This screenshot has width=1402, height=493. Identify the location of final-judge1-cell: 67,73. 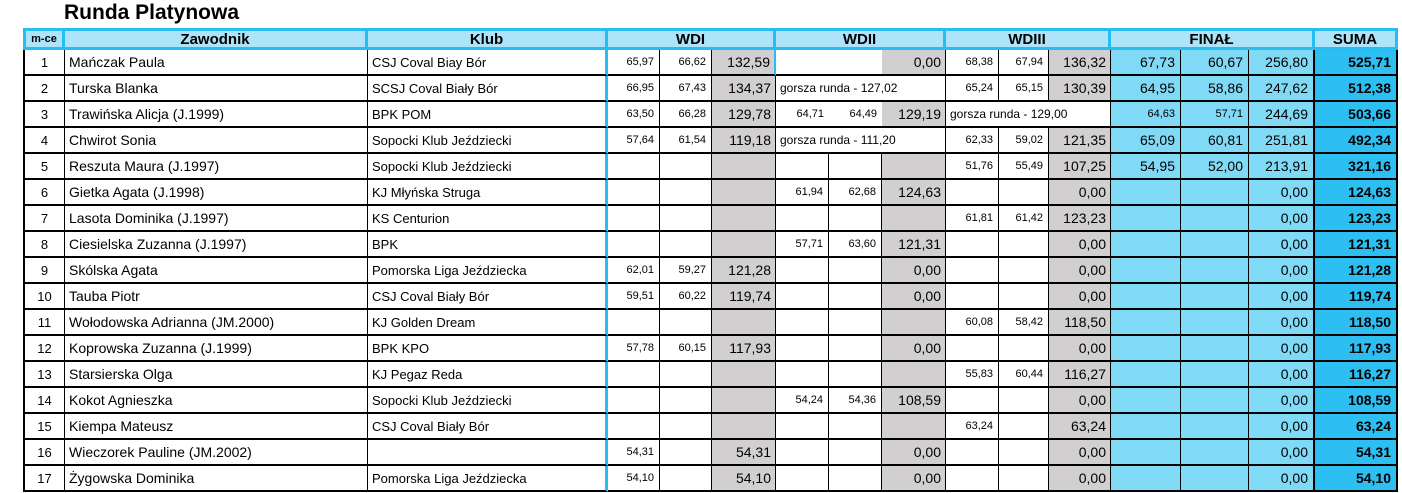
(1146, 63).